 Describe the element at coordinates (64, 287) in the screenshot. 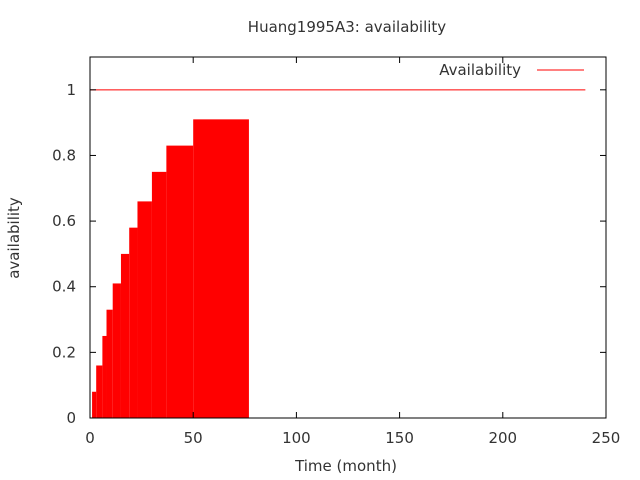

I see `y-tick-label: 0.4` at that location.